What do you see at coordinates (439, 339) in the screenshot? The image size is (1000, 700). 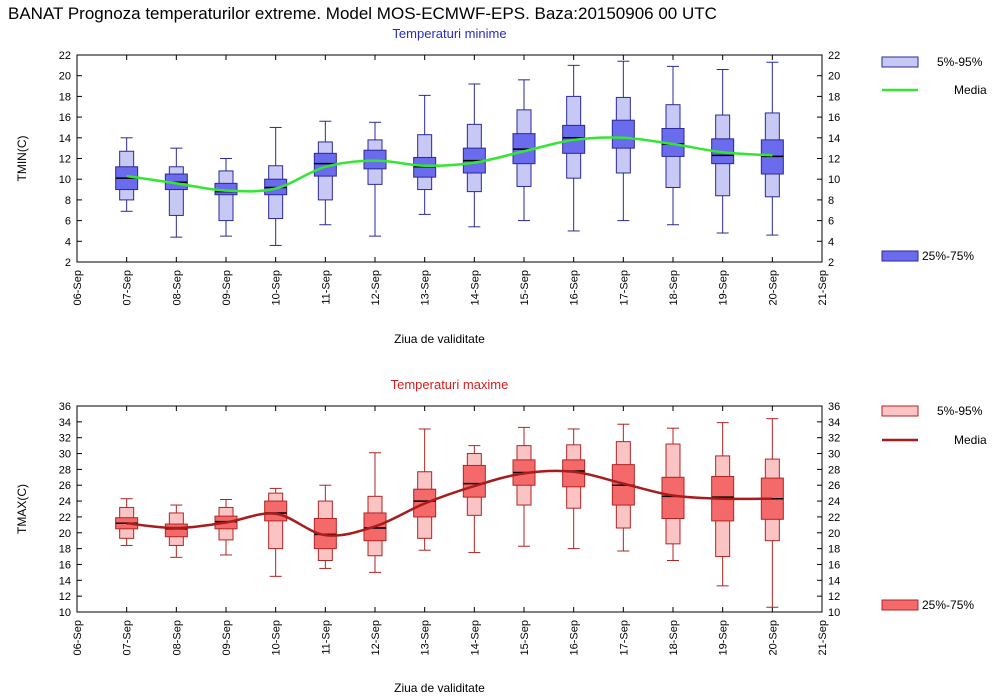 I see `tmin-xlabel: Ziua de validitate` at bounding box center [439, 339].